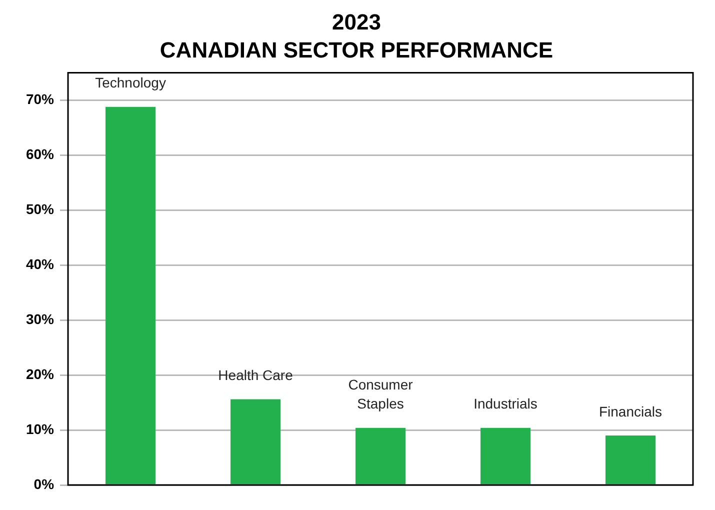 The image size is (715, 510). I want to click on y-tick-label: 30%, so click(40, 318).